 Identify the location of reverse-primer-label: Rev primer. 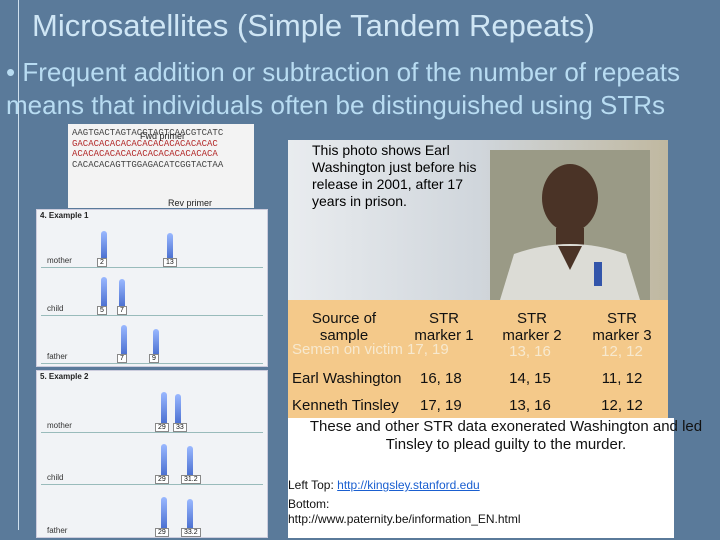
(190, 203).